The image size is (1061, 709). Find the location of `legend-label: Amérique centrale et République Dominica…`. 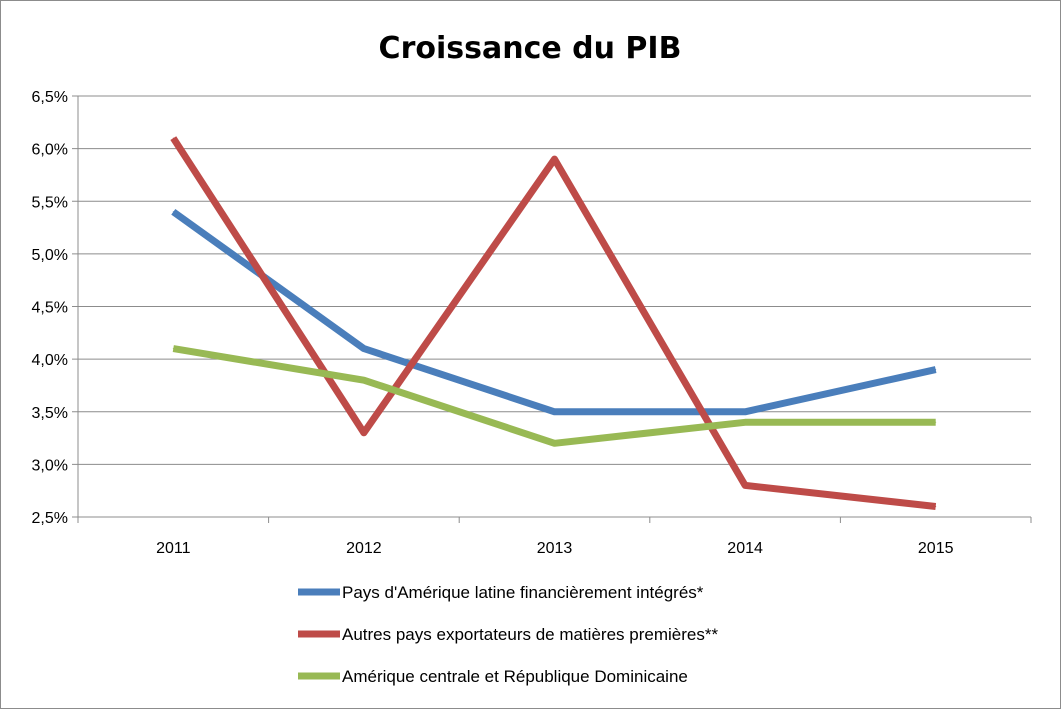

legend-label: Amérique centrale et République Dominica… is located at coordinates (515, 676).